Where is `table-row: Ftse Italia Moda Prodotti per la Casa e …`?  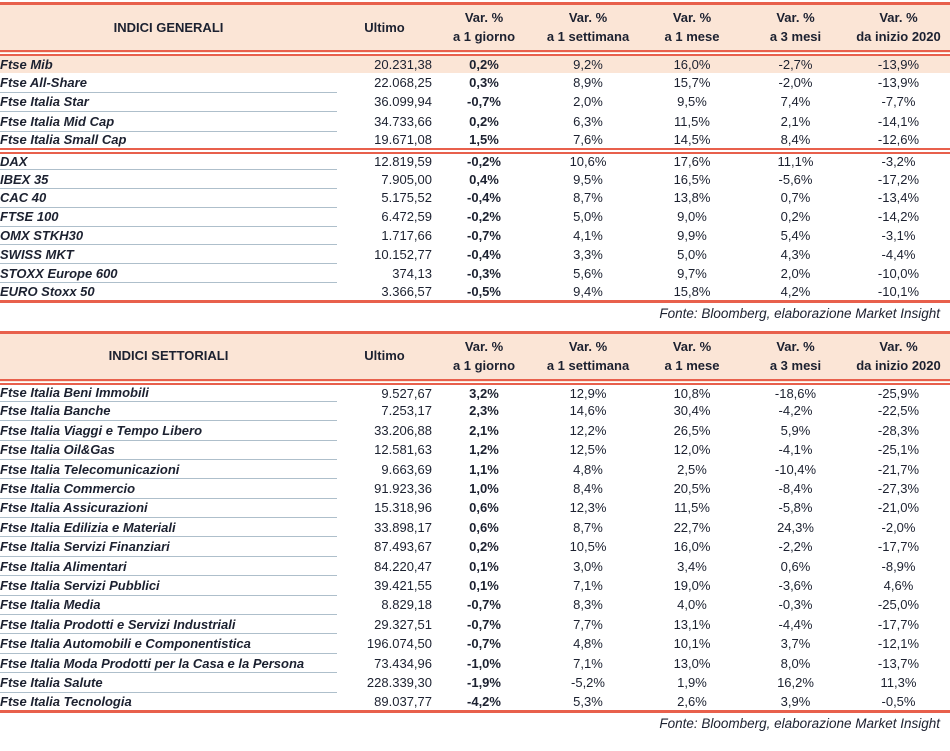
table-row: Ftse Italia Moda Prodotti per la Casa e … is located at coordinates (475, 663).